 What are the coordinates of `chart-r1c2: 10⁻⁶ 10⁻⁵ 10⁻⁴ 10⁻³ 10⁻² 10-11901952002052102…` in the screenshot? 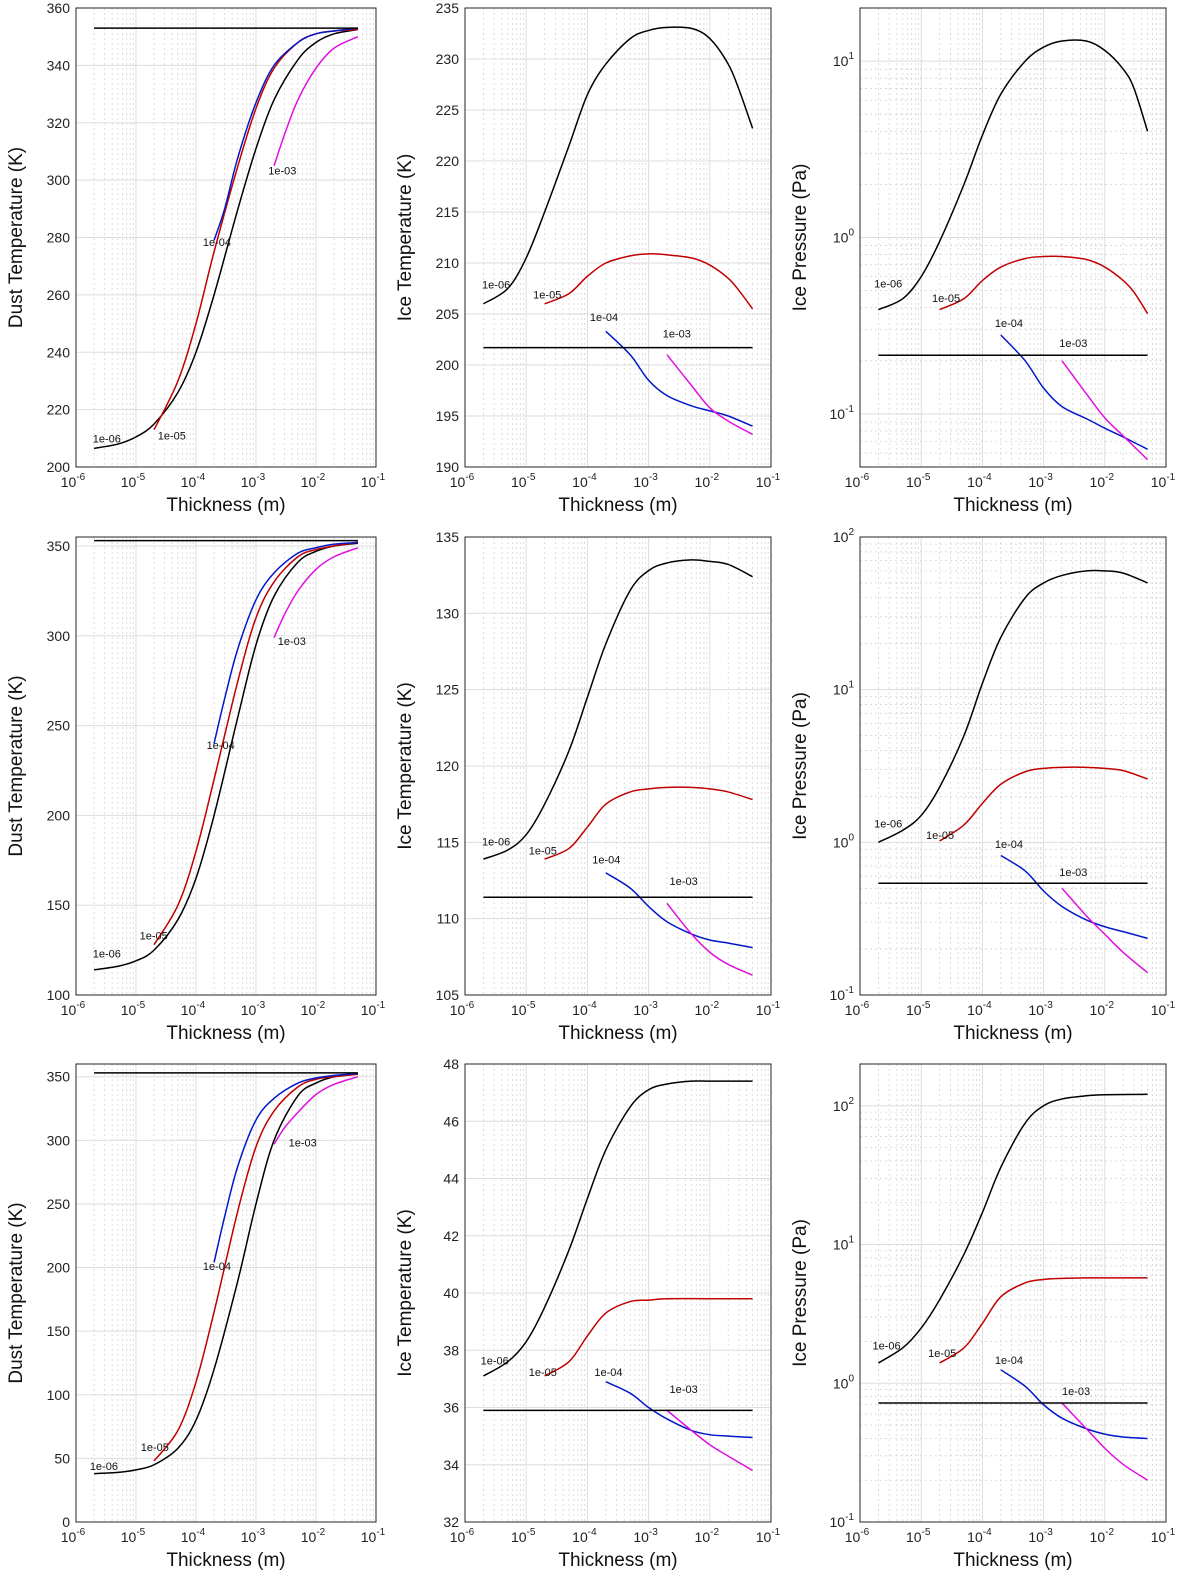 It's located at (588, 258).